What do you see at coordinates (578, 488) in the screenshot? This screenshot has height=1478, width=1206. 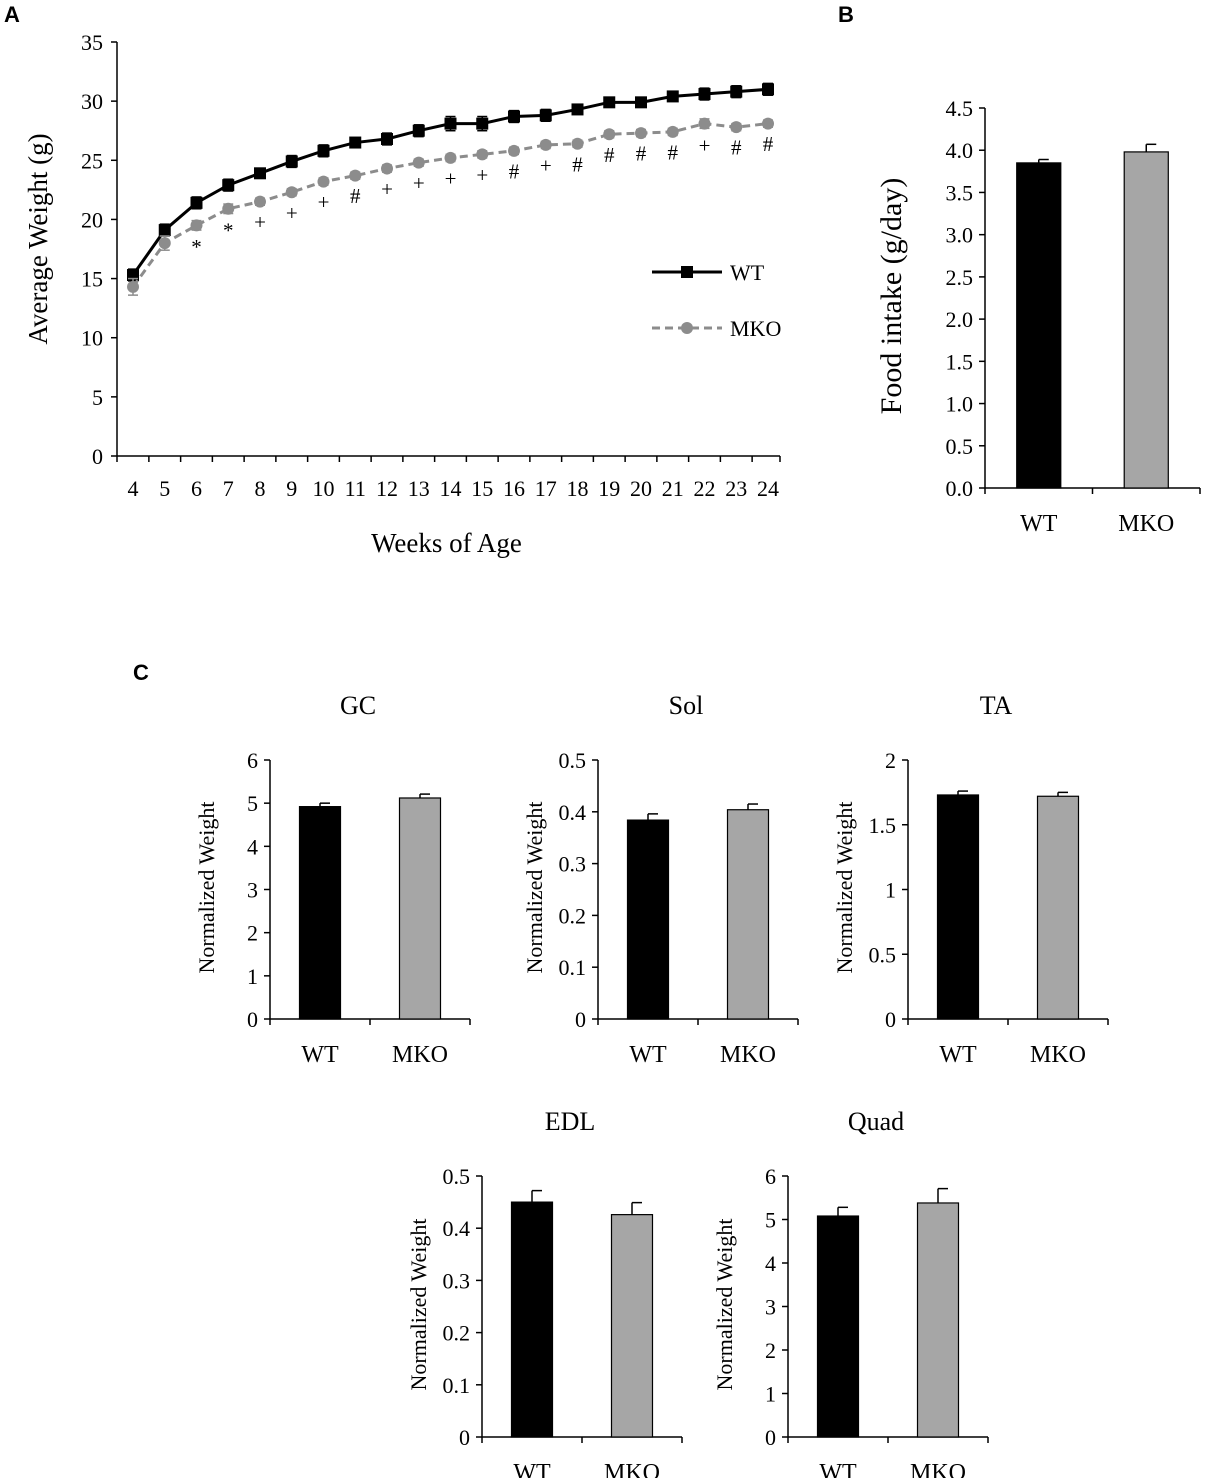 I see `x-tick-label: 18` at bounding box center [578, 488].